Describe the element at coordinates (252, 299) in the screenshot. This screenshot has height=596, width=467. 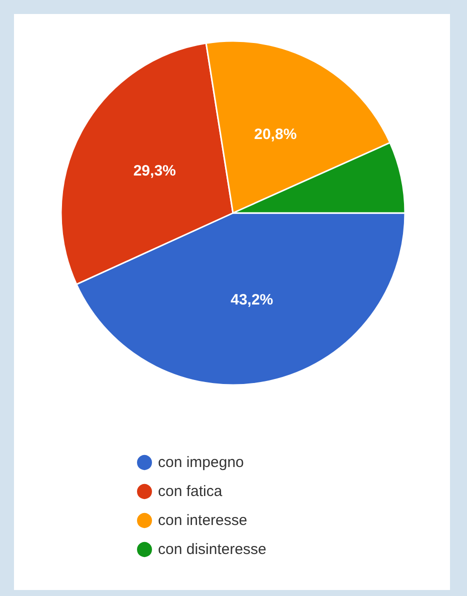
I see `data-label: 43,2%` at that location.